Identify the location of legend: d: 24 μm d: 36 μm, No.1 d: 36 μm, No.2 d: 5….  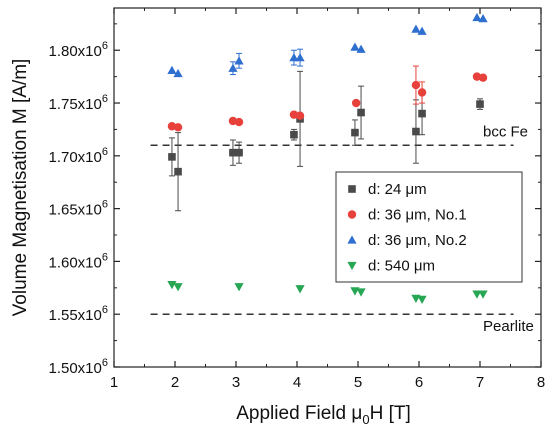
(429, 227).